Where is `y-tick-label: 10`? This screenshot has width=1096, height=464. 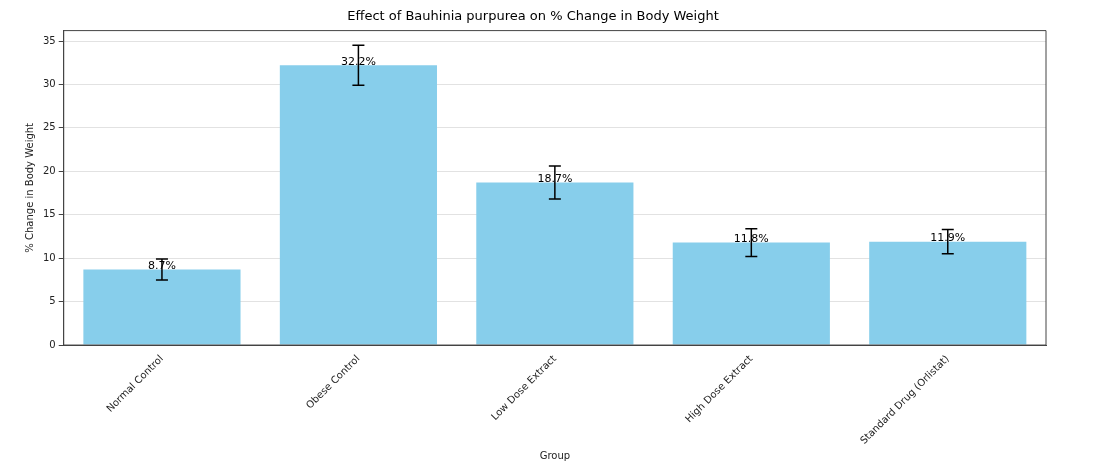
y-tick-label: 10 is located at coordinates (49, 257).